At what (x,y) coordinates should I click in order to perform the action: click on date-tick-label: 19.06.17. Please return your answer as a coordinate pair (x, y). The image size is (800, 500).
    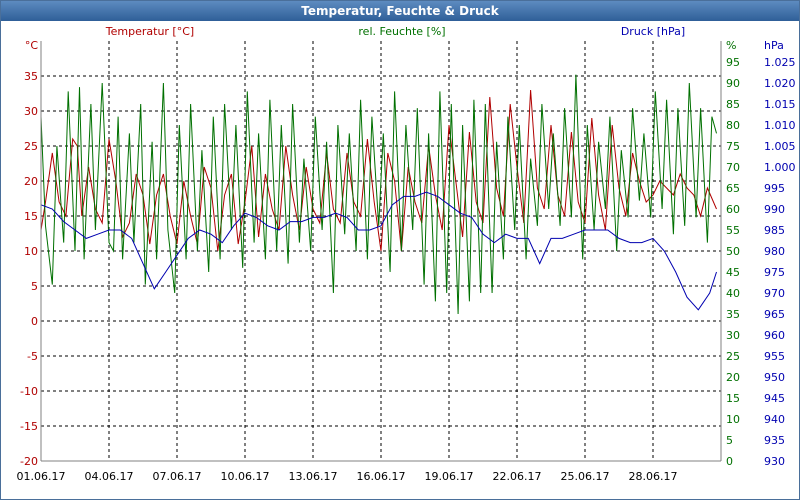
    Looking at the image, I should click on (449, 476).